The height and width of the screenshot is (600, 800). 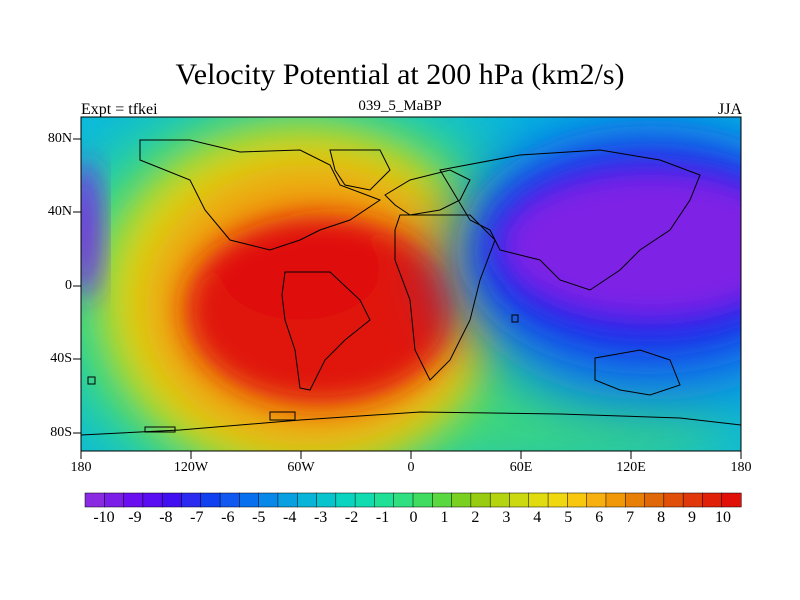 What do you see at coordinates (61, 358) in the screenshot?
I see `lat-label: 40S` at bounding box center [61, 358].